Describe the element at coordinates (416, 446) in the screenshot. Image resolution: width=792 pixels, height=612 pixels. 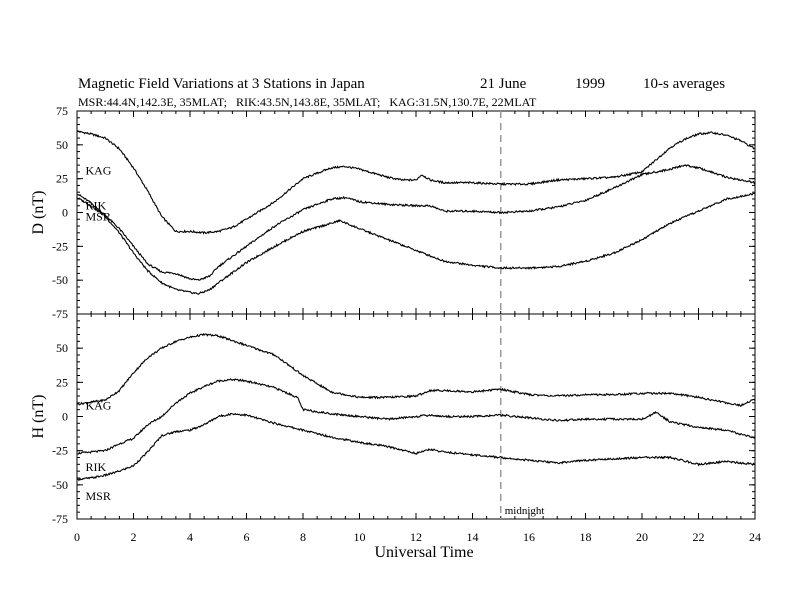
I see `series-H-msr` at that location.